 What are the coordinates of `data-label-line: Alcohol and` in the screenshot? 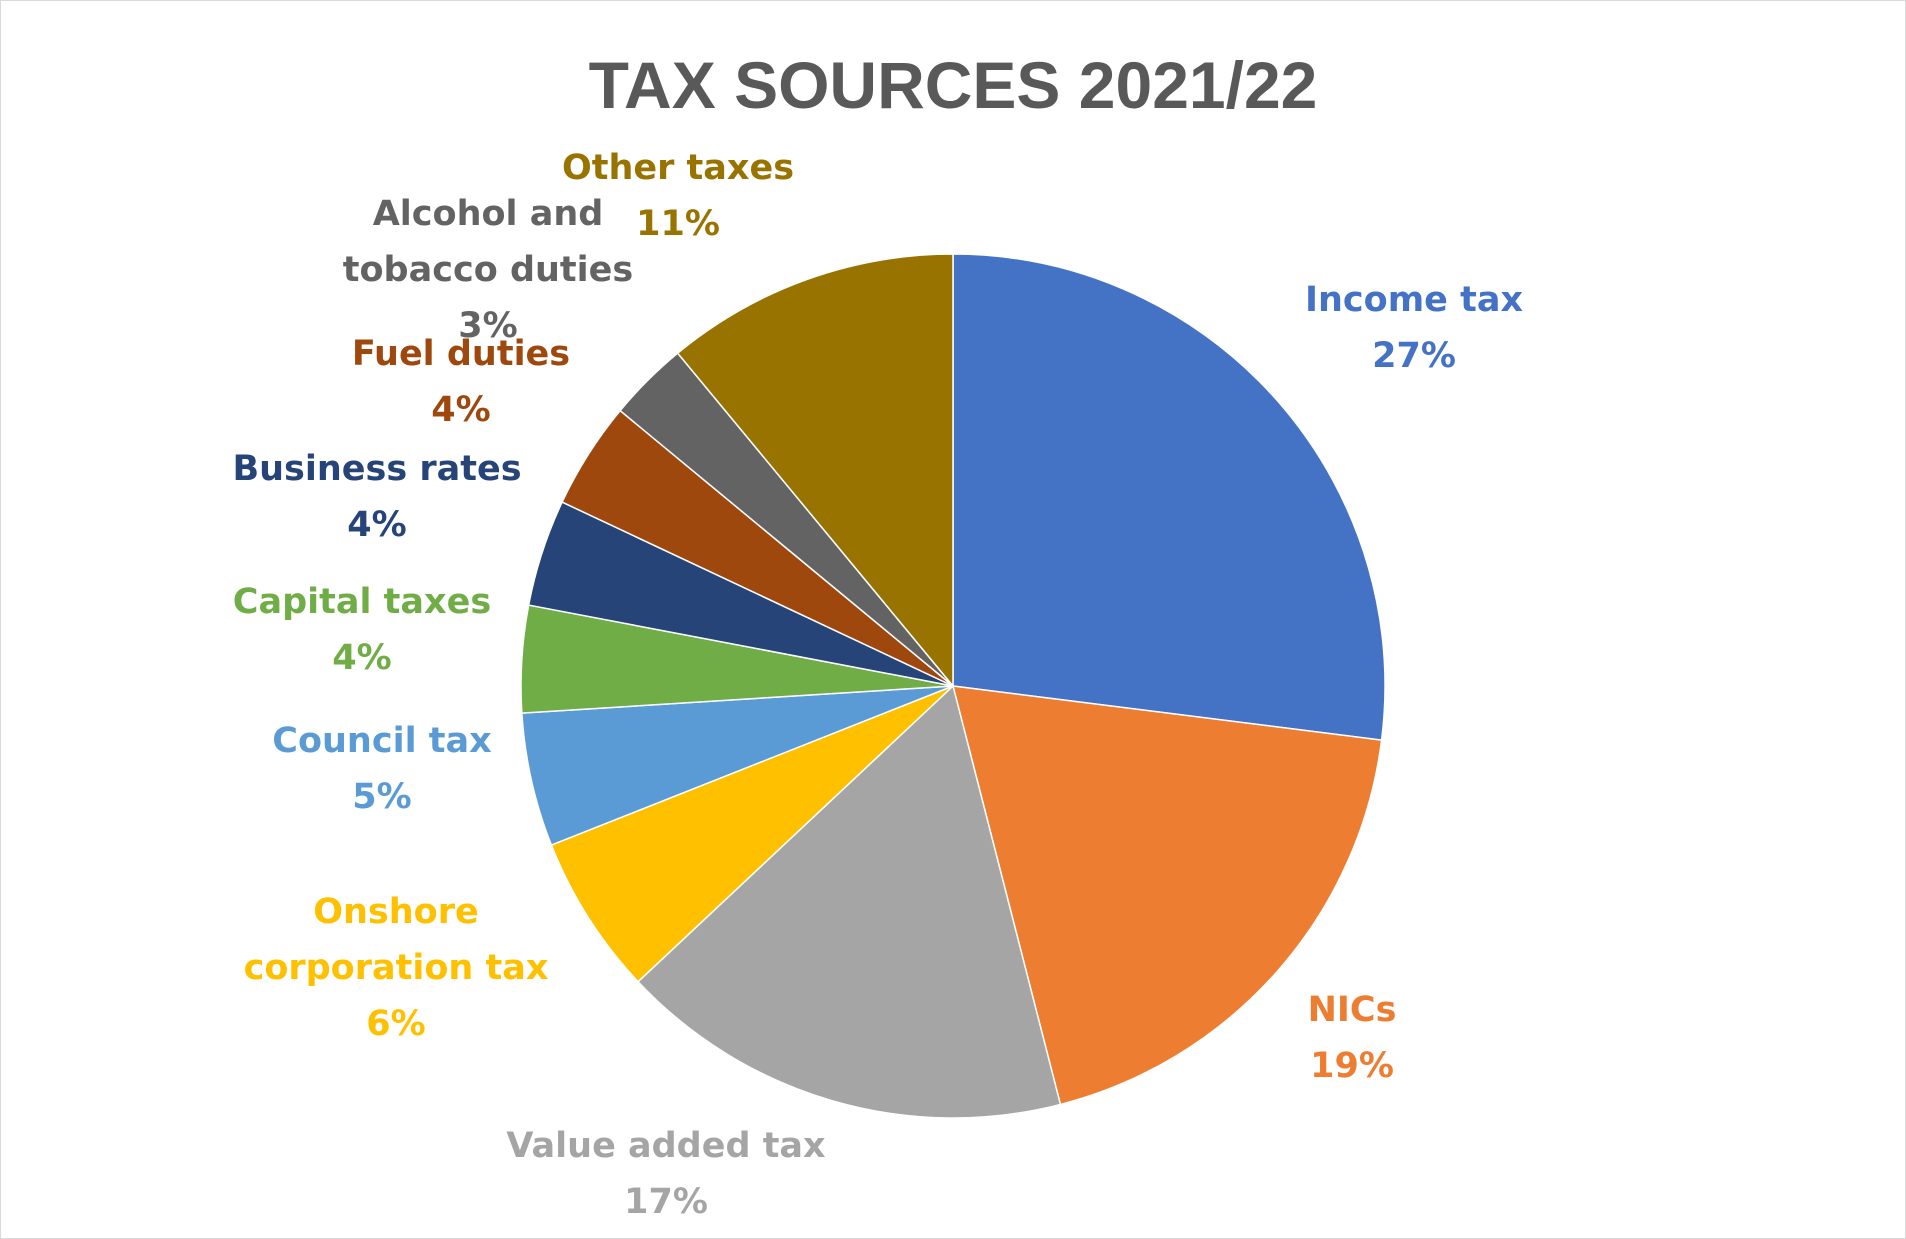 It's located at (488, 214).